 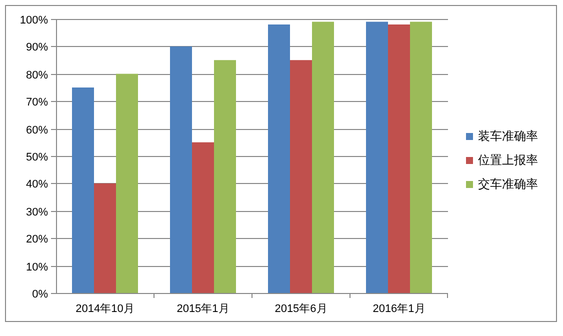 I want to click on y-tick-label: 30%, so click(x=37, y=212).